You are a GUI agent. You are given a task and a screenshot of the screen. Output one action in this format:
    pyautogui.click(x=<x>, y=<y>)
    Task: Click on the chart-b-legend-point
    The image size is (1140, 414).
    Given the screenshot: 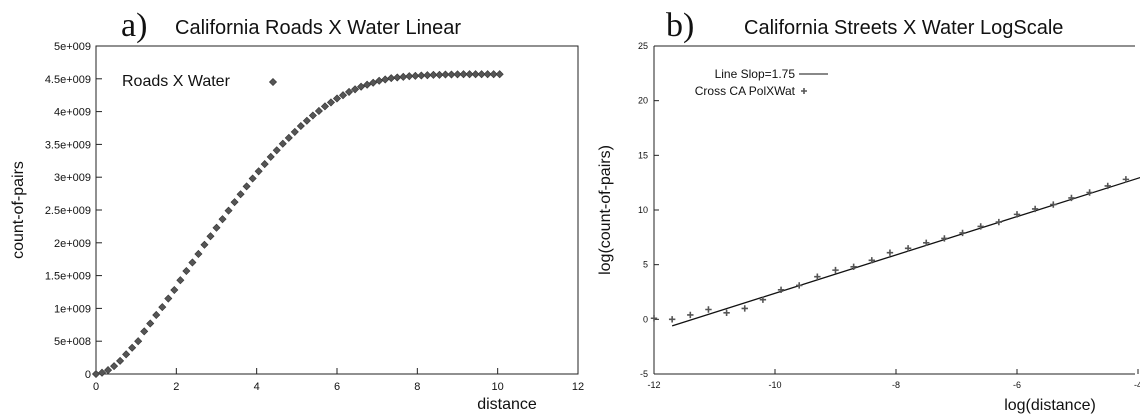 What is the action you would take?
    pyautogui.click(x=804, y=91)
    